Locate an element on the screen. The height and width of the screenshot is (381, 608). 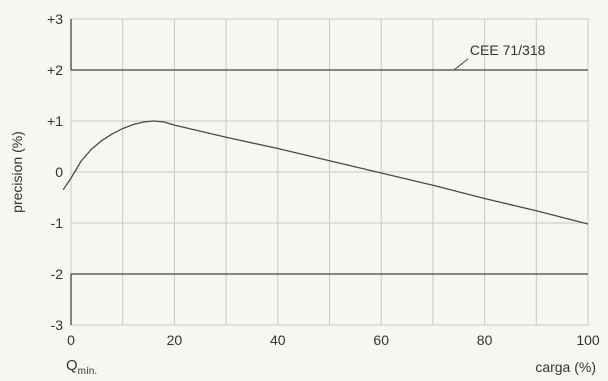
y-tick-label: -1 is located at coordinates (57, 223).